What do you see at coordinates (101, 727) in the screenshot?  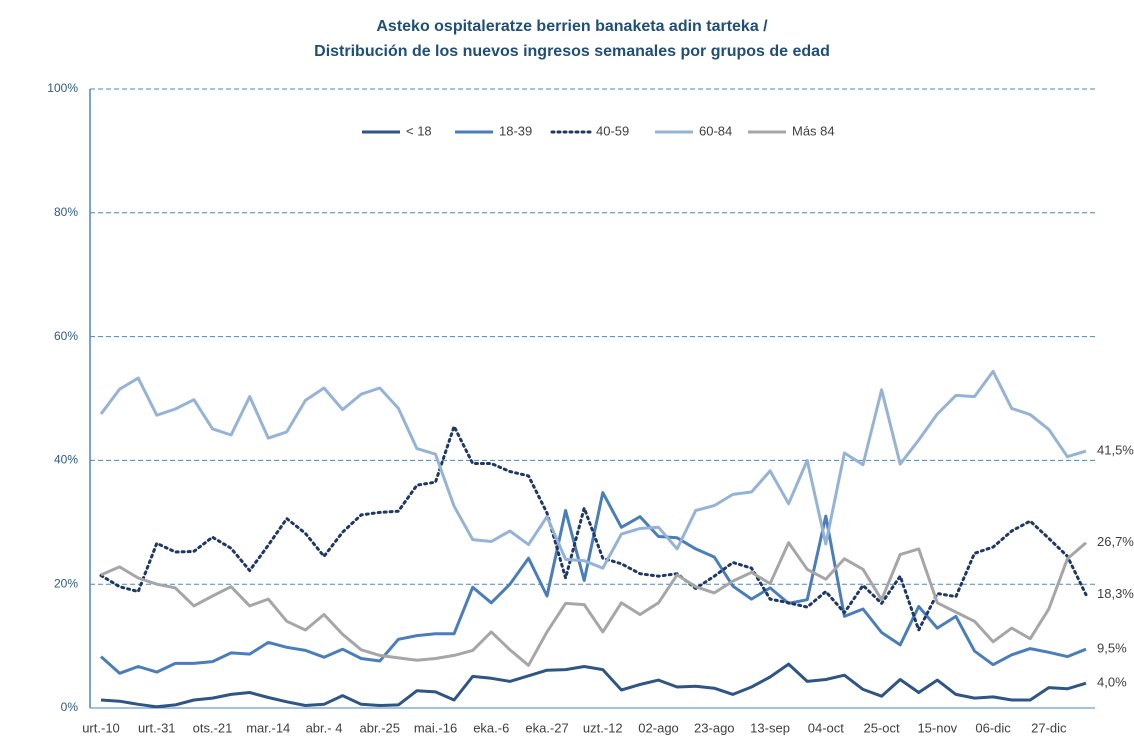 I see `x-tick-label: urt.-10` at bounding box center [101, 727].